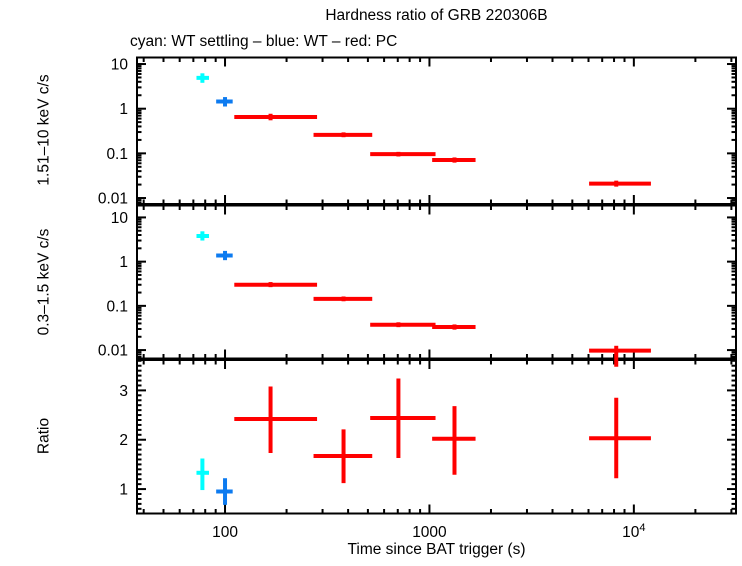 This screenshot has width=742, height=566. Describe the element at coordinates (633, 531) in the screenshot. I see `svg-text: 10⁴` at that location.